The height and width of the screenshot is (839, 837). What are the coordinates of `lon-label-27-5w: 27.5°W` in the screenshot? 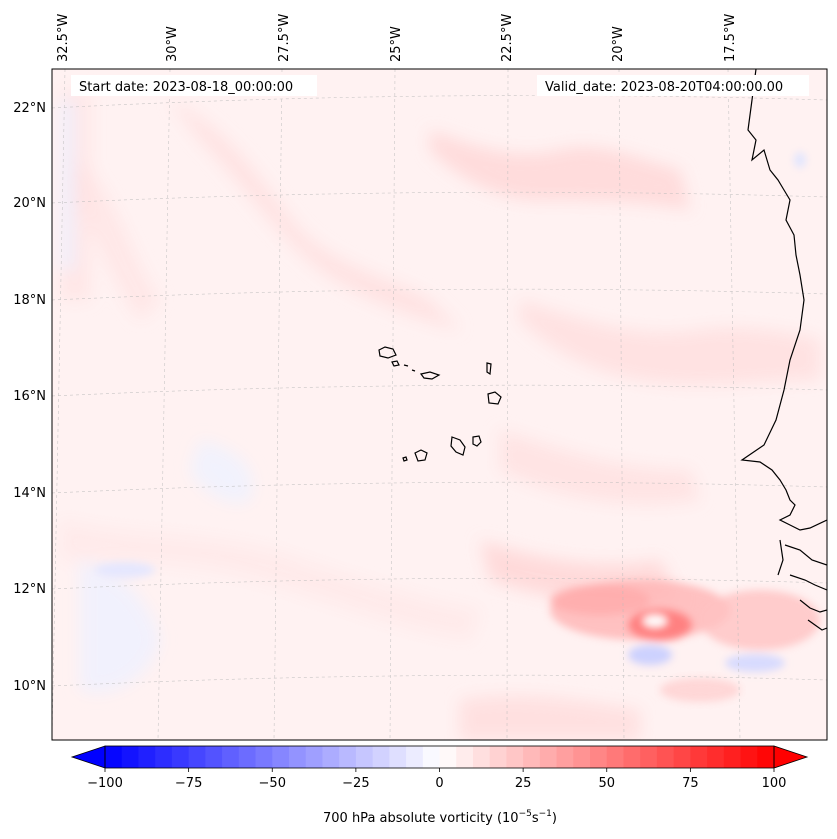 It's located at (284, 38).